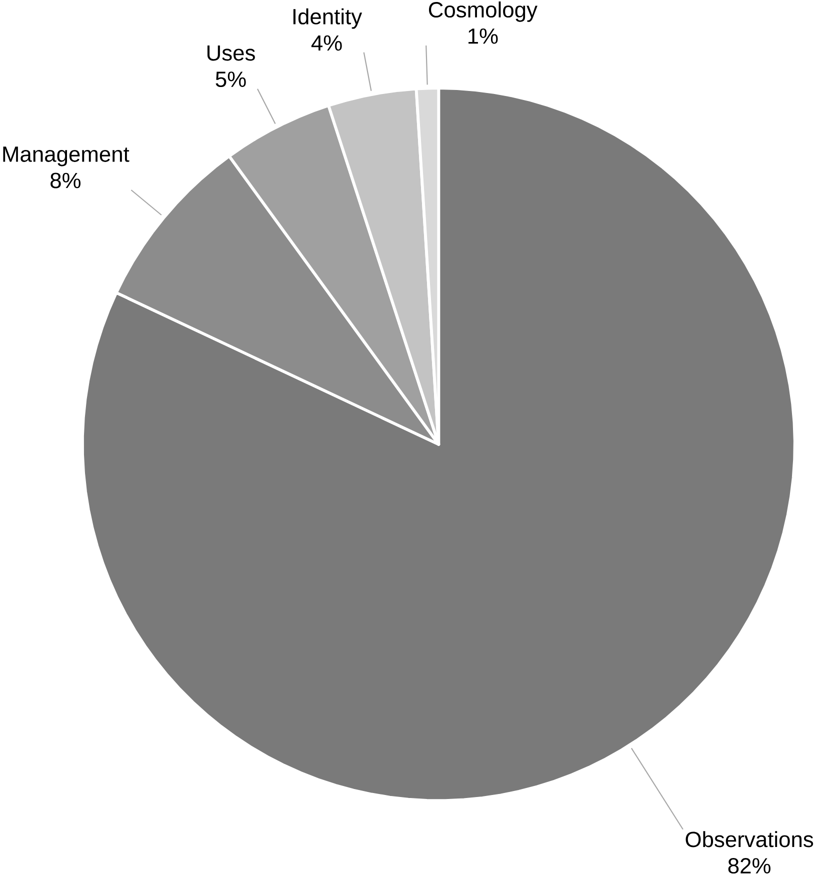 The image size is (815, 875). What do you see at coordinates (483, 36) in the screenshot?
I see `data-label: 1%` at bounding box center [483, 36].